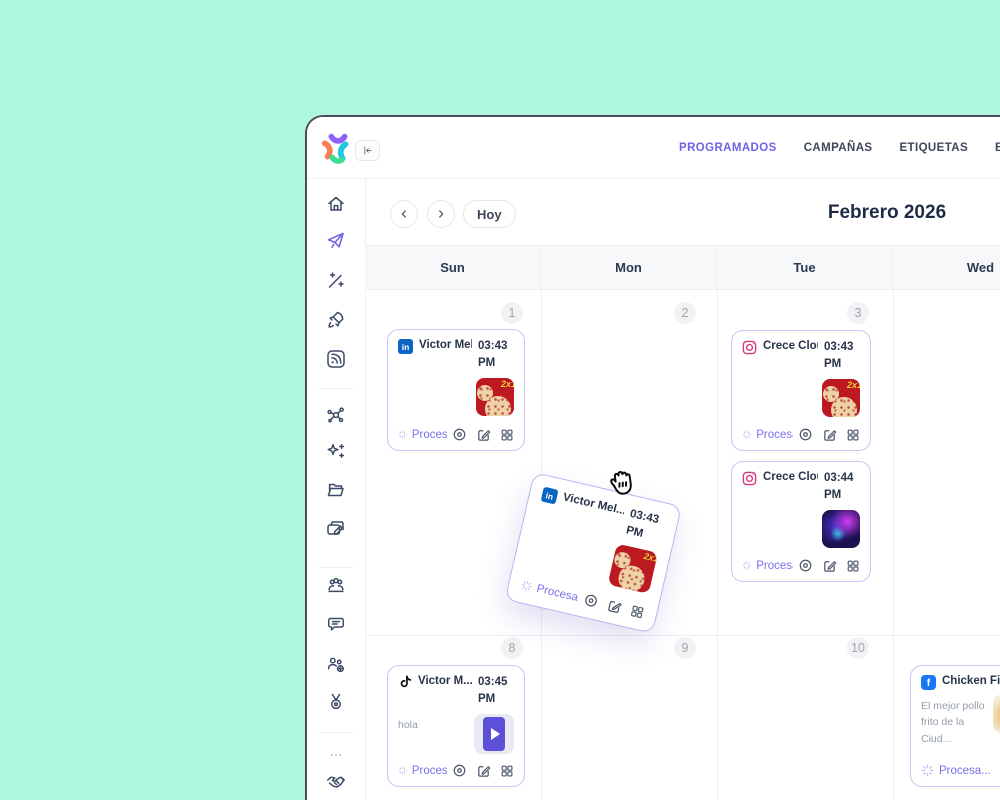  What do you see at coordinates (493, 691) in the screenshot?
I see `post-time: 03:45 PM` at bounding box center [493, 691].